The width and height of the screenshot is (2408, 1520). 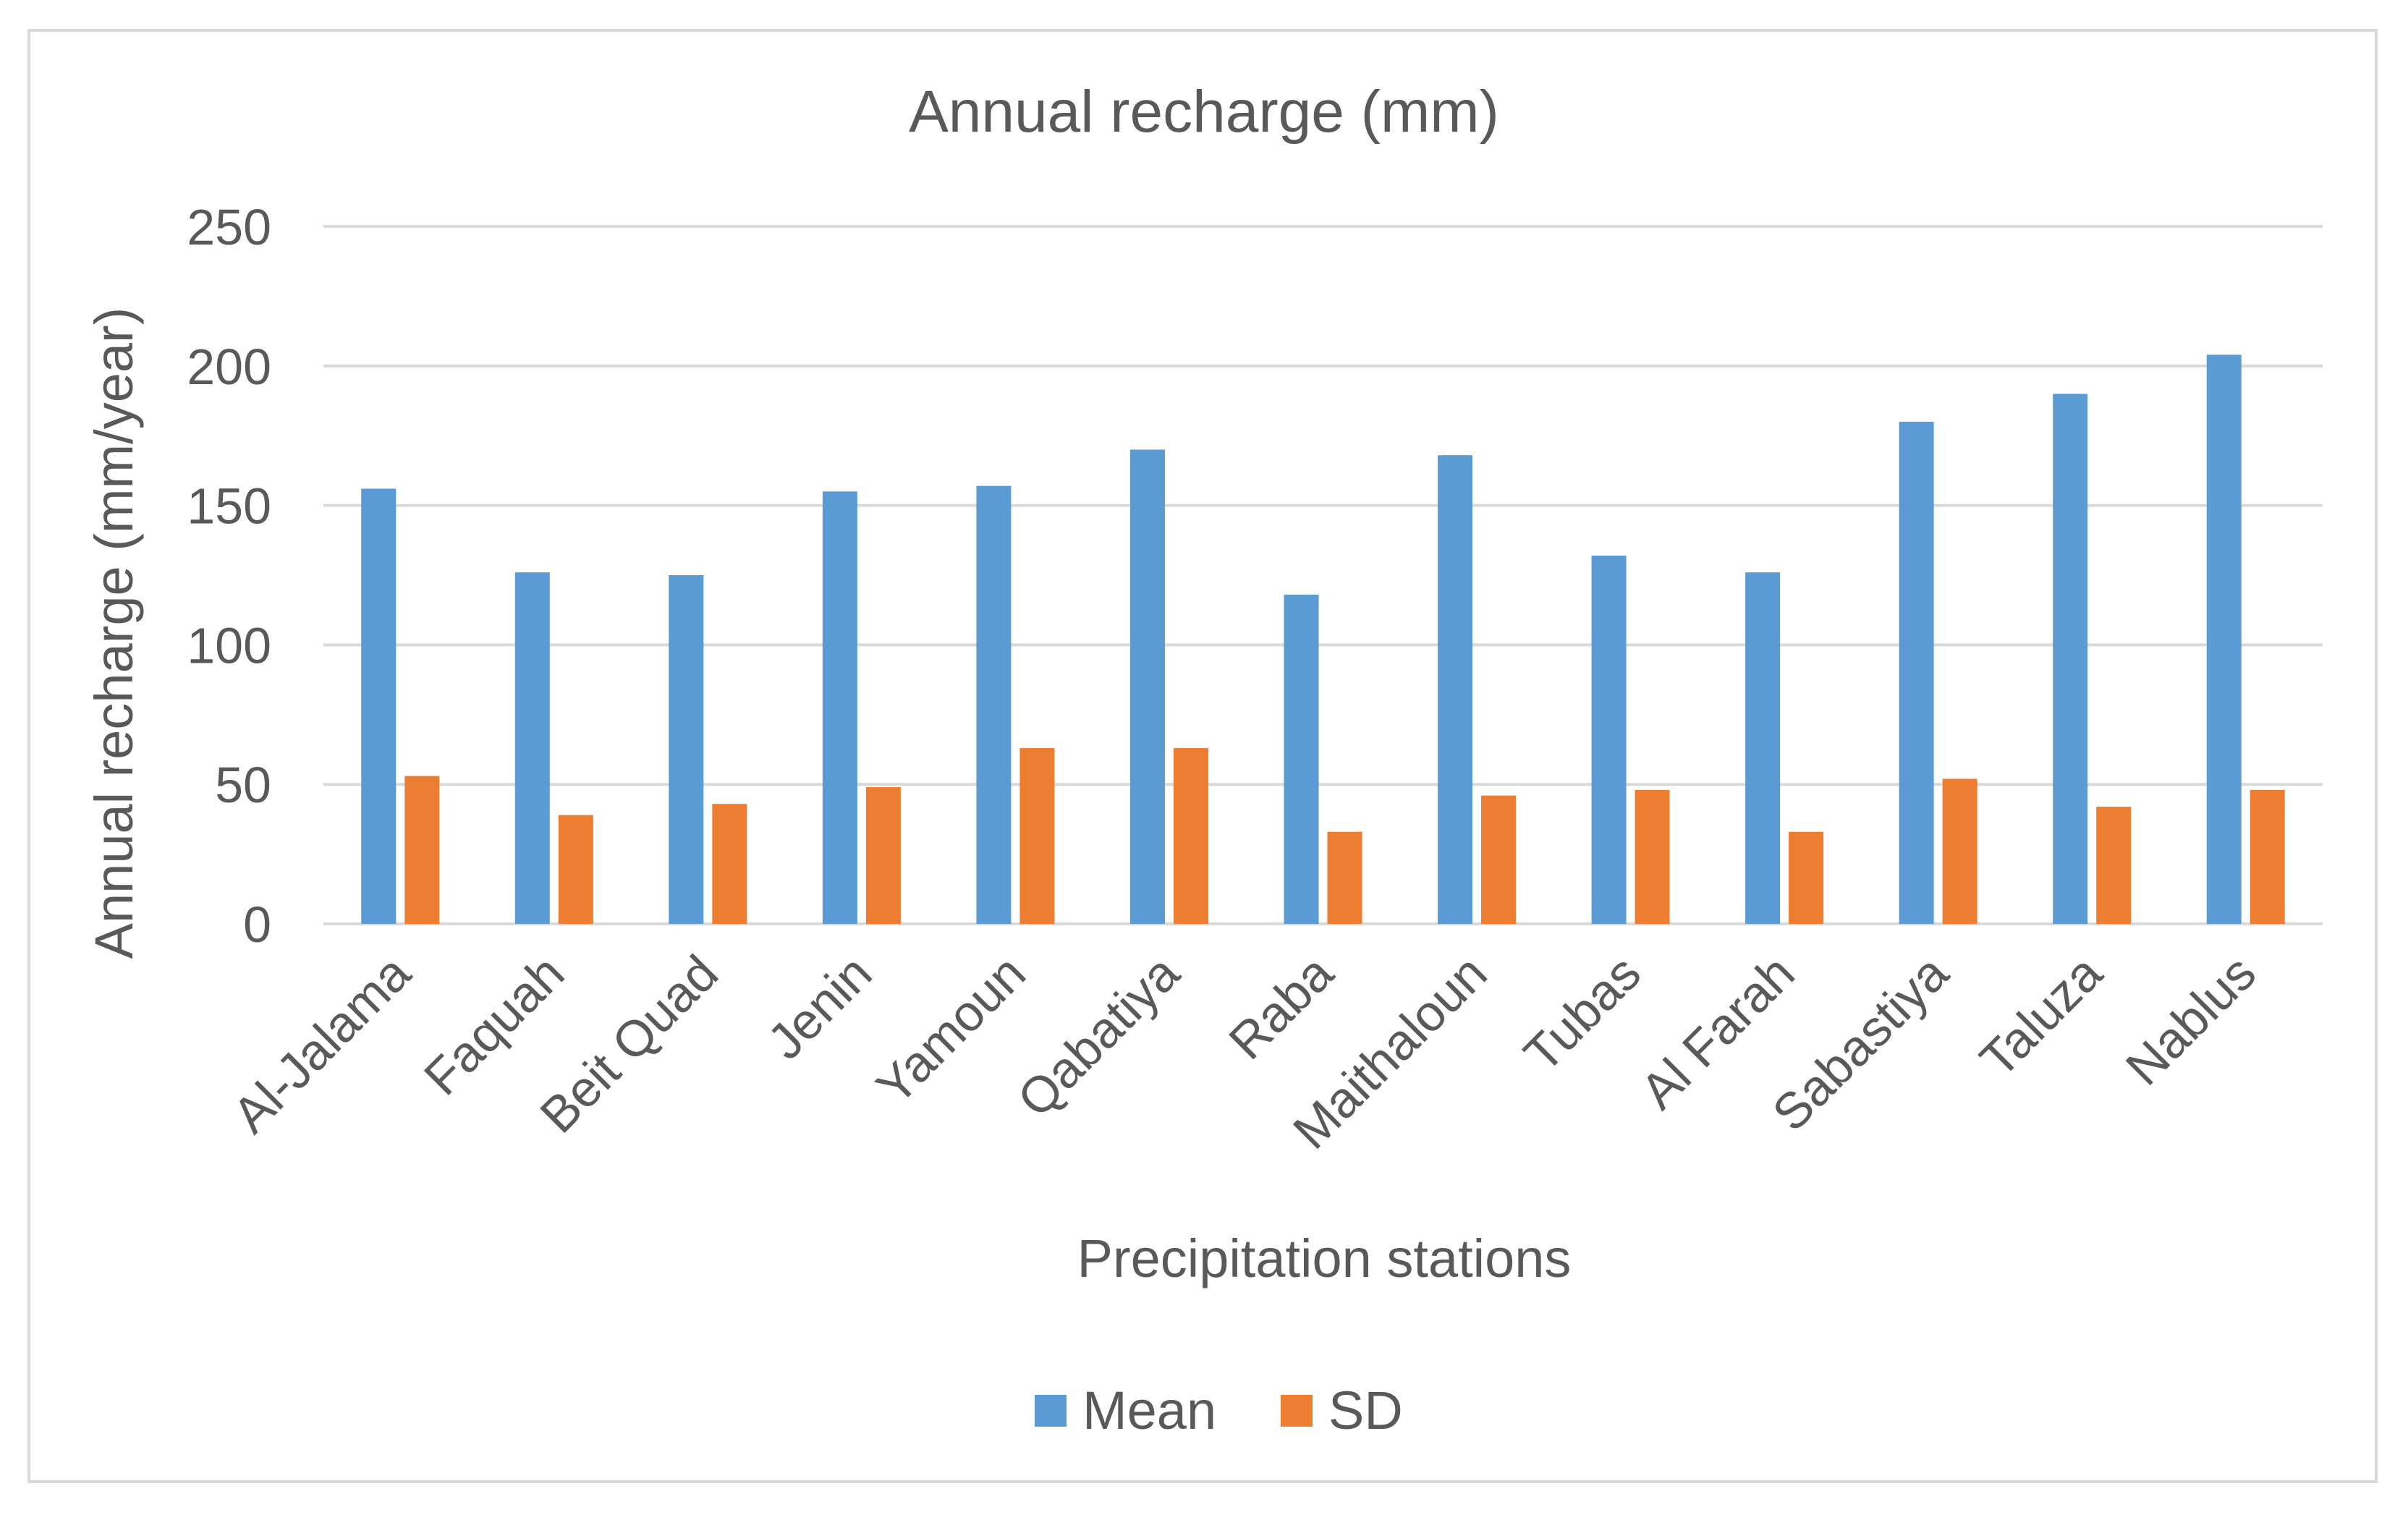 I want to click on legend-swatch-sd, so click(x=1297, y=1411).